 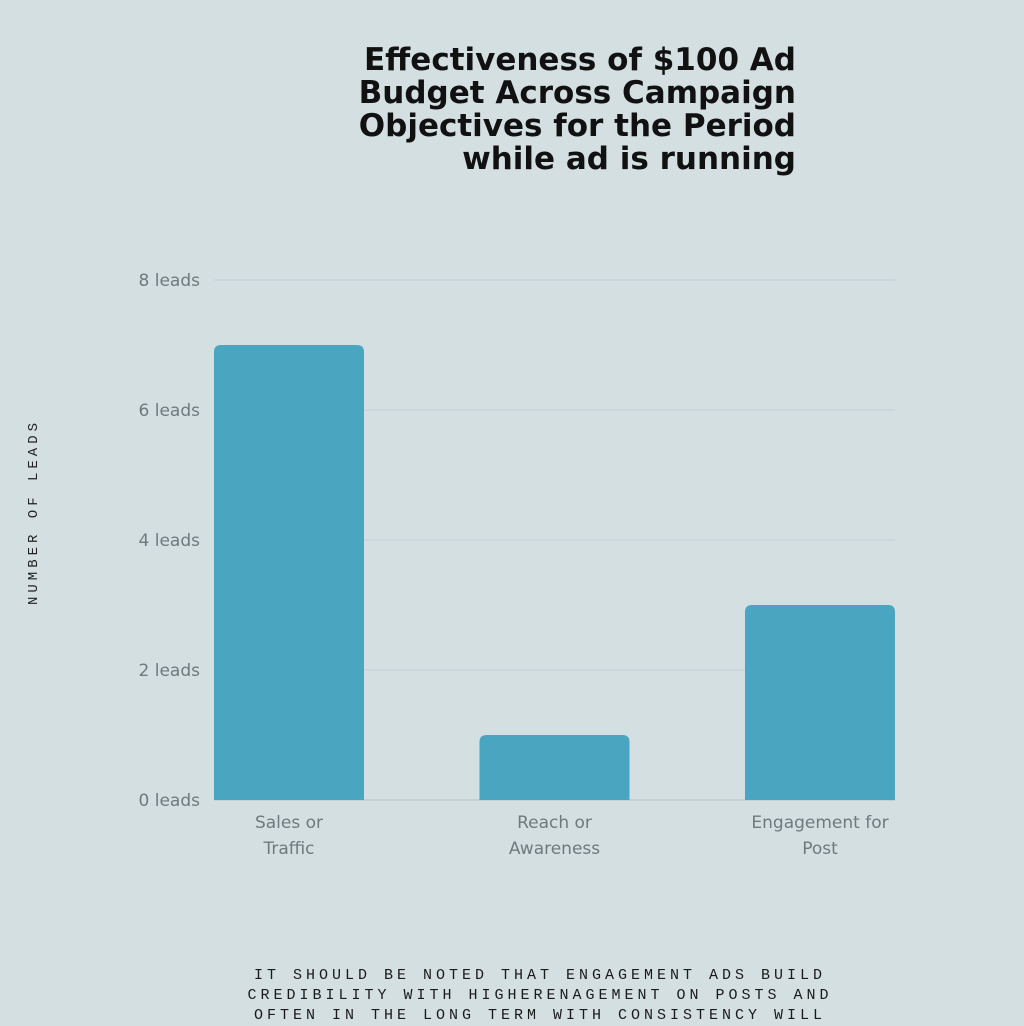 What do you see at coordinates (288, 849) in the screenshot?
I see `x-tick-label: Traffic` at bounding box center [288, 849].